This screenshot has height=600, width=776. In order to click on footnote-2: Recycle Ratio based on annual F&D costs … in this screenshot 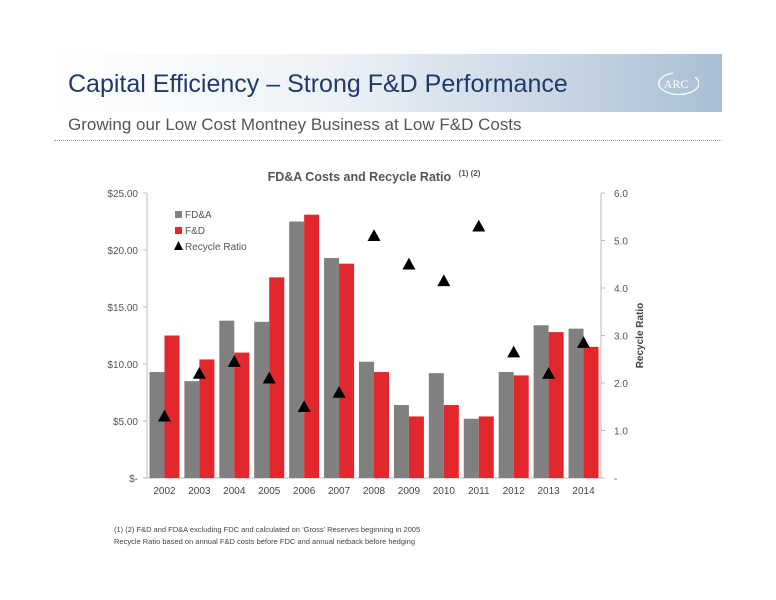, I will do `click(265, 541)`.